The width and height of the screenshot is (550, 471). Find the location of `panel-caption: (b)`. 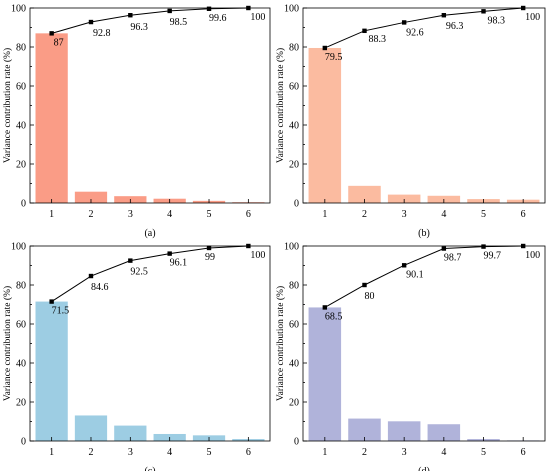

panel-caption: (b) is located at coordinates (424, 233).